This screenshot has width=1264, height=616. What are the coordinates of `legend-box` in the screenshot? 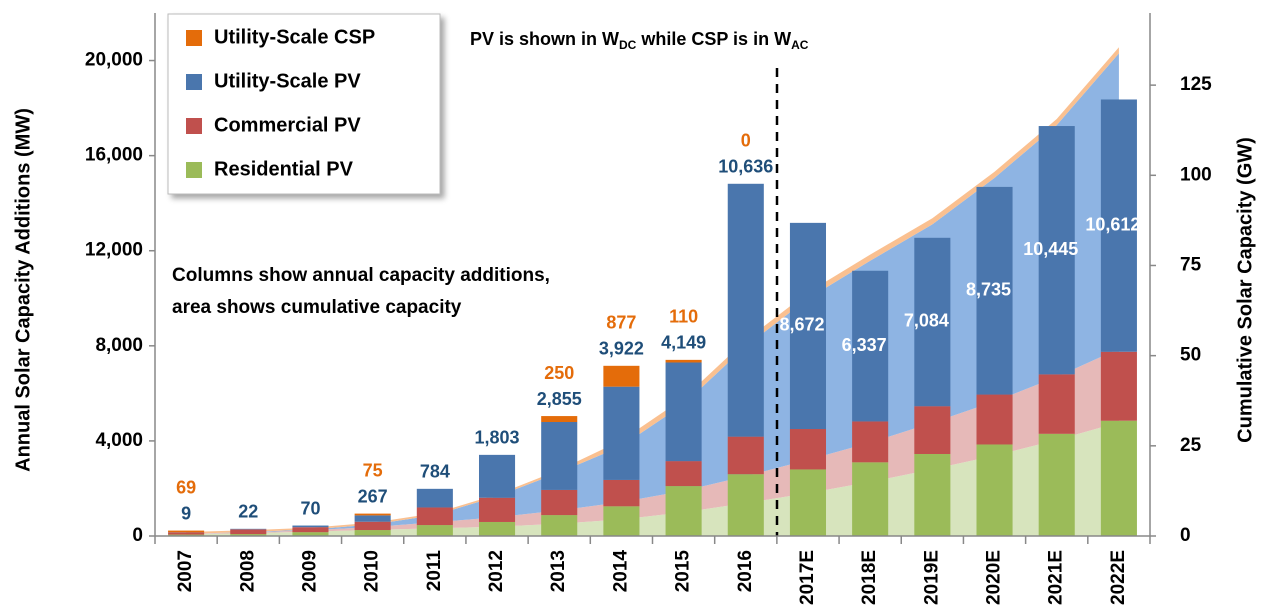 It's located at (304, 104).